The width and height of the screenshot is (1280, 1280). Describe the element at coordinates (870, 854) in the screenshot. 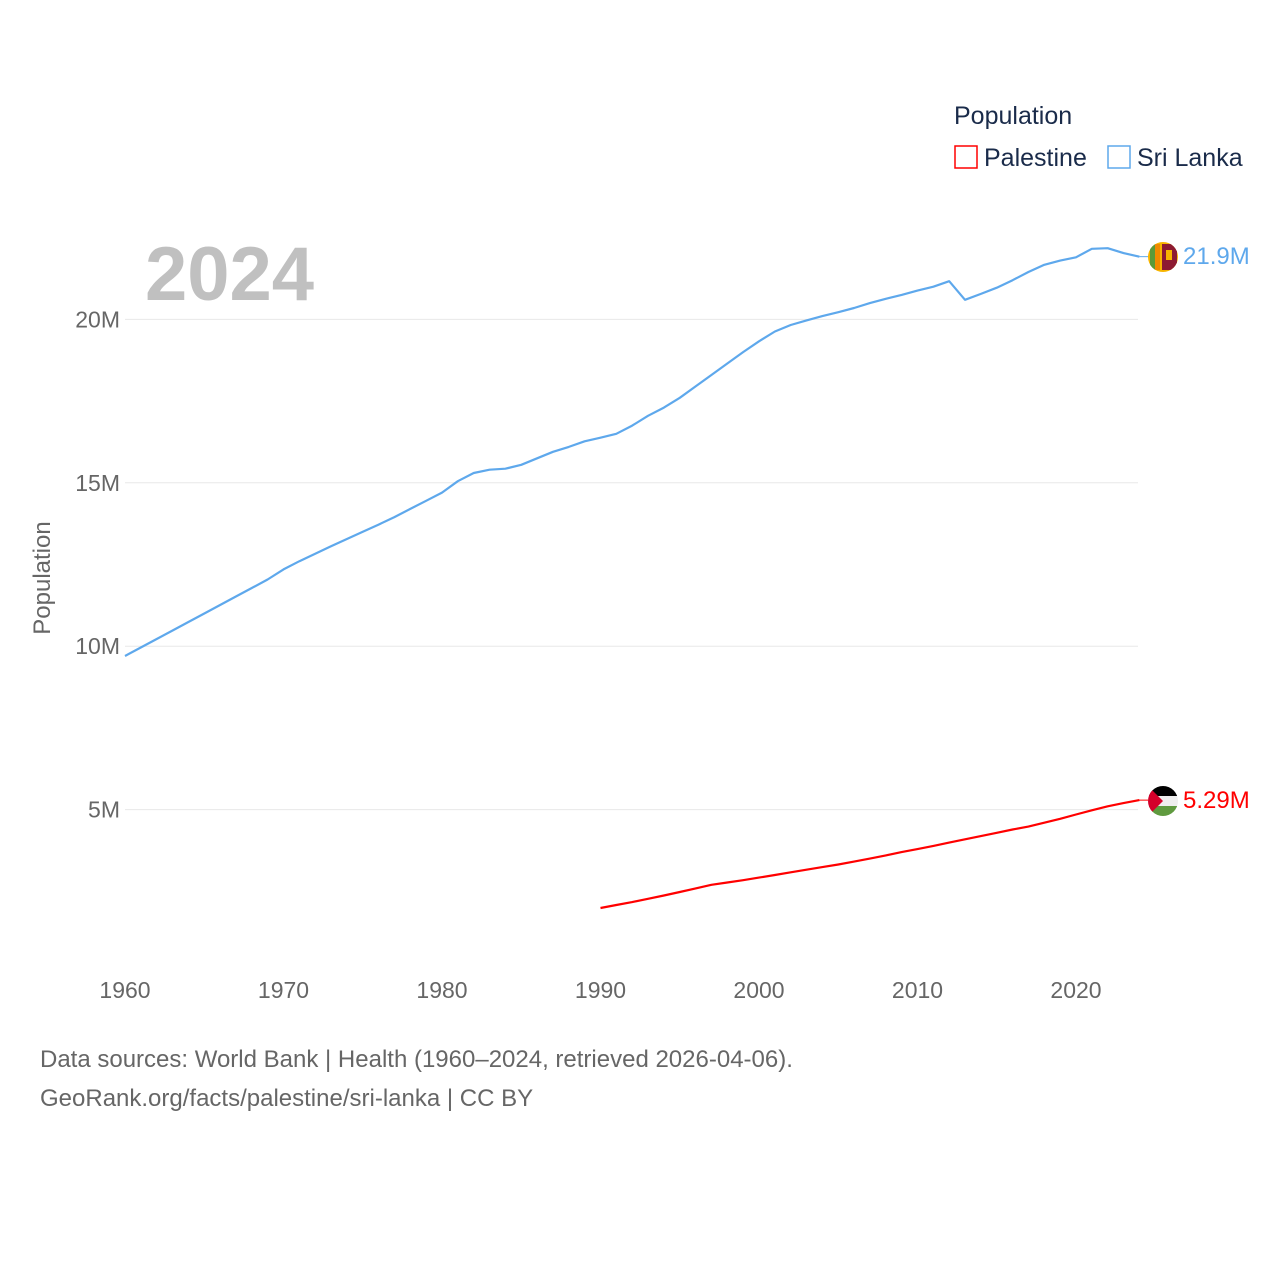

I see `series-line-palestine` at that location.